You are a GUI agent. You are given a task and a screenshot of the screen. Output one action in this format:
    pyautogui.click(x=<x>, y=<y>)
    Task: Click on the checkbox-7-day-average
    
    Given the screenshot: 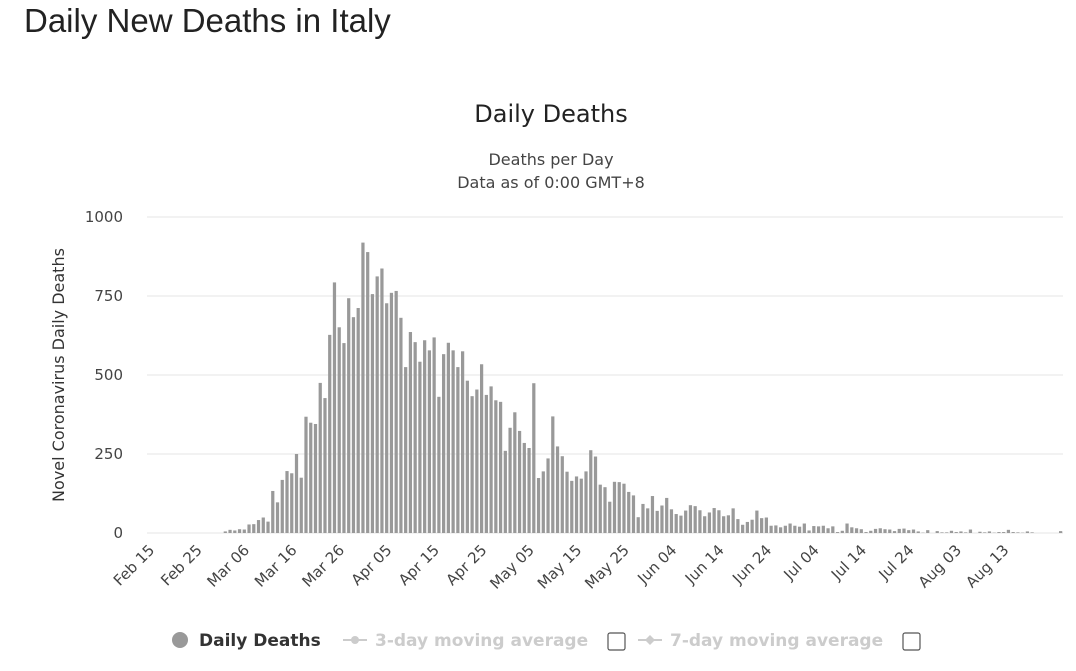 What is the action you would take?
    pyautogui.click(x=911, y=641)
    